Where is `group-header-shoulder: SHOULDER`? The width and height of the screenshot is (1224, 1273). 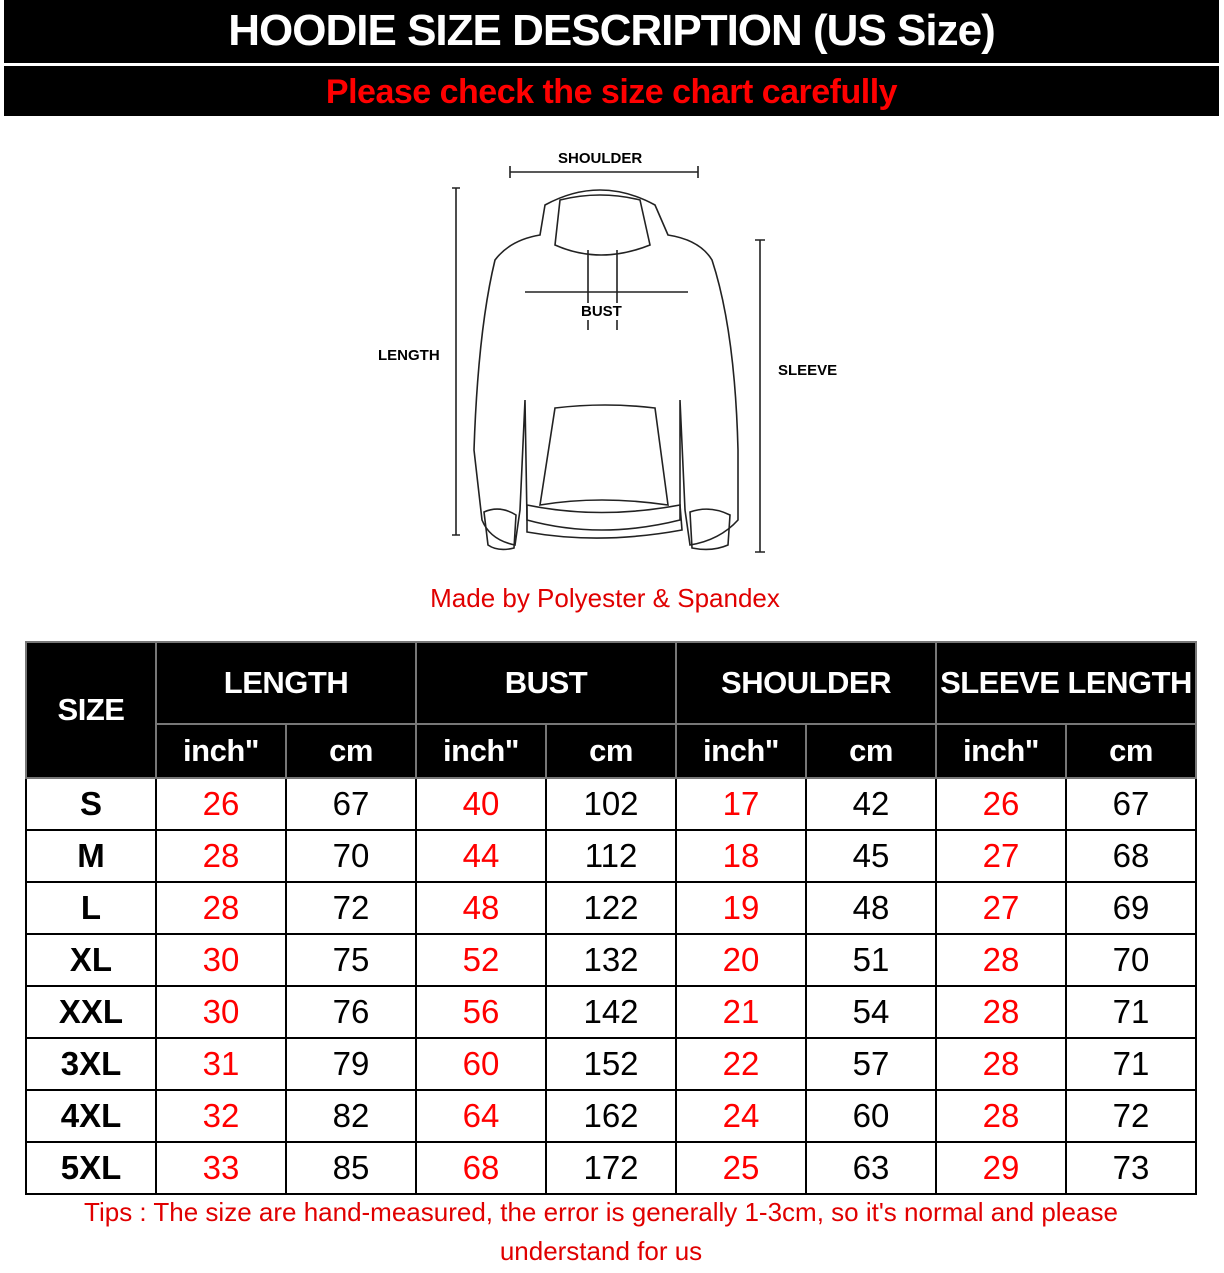 group-header-shoulder: SHOULDER is located at coordinates (806, 683).